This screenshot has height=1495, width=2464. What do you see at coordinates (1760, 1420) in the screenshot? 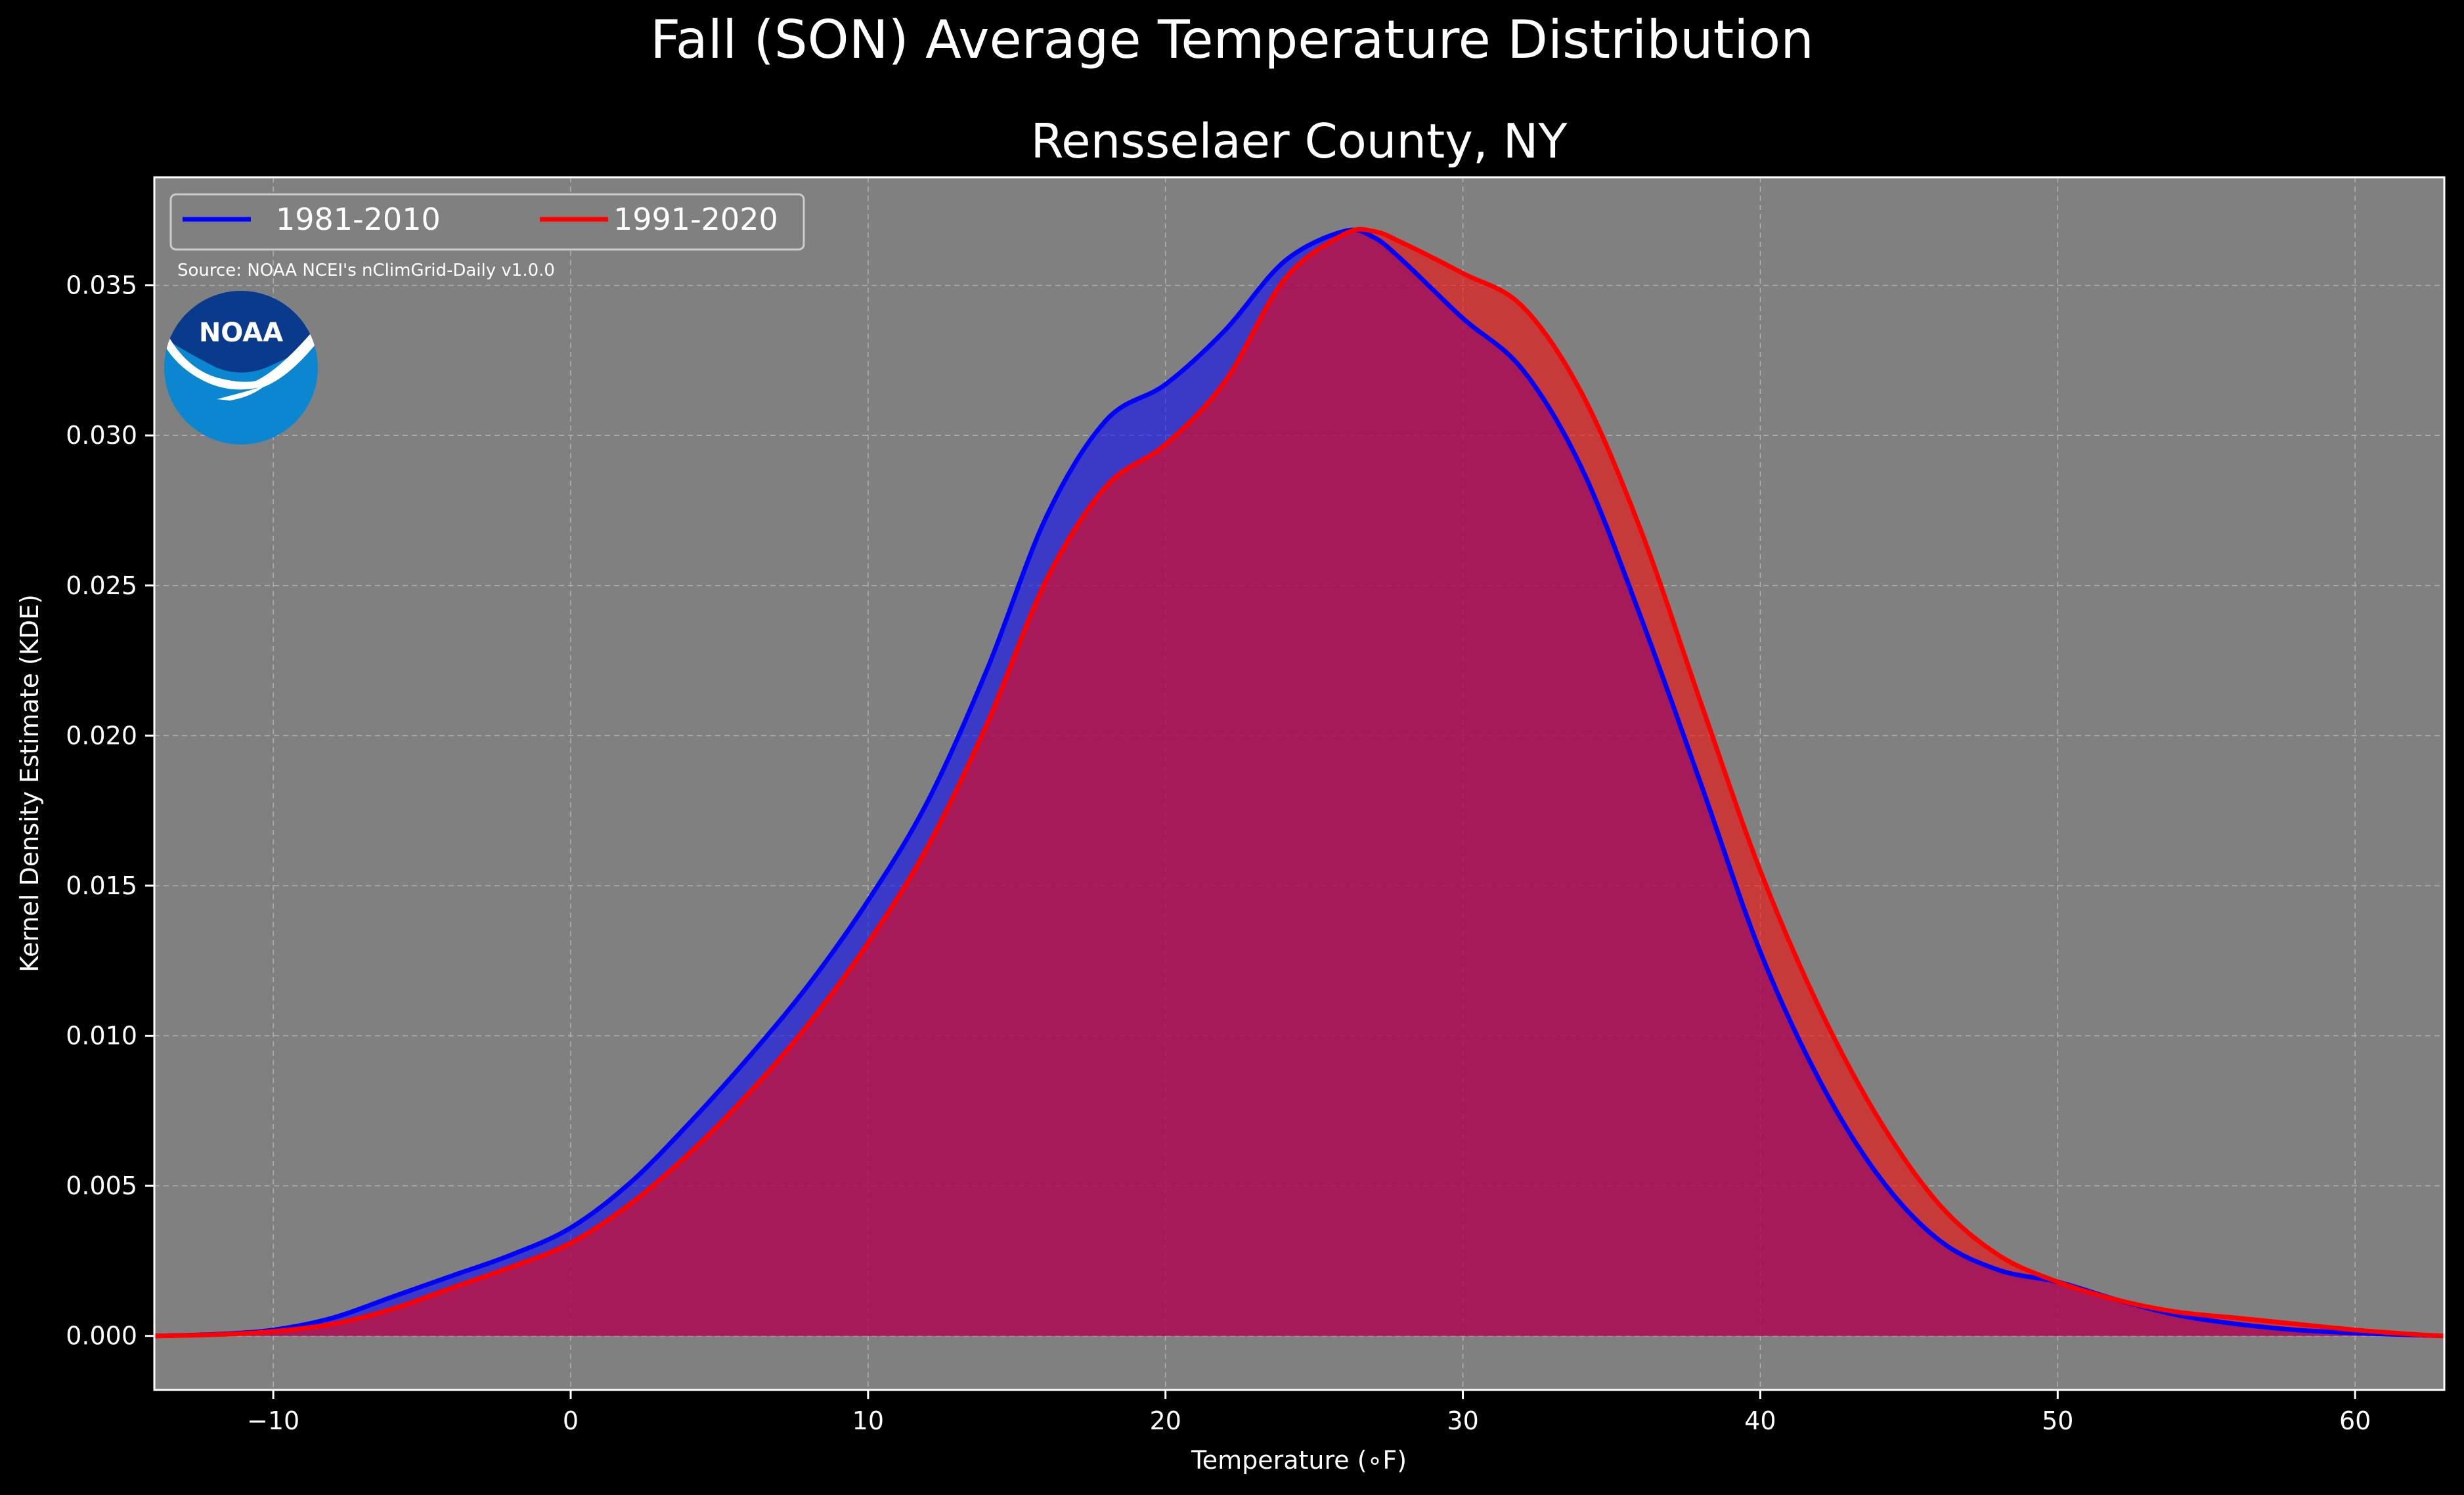
I see `x-tick-label: 40` at bounding box center [1760, 1420].